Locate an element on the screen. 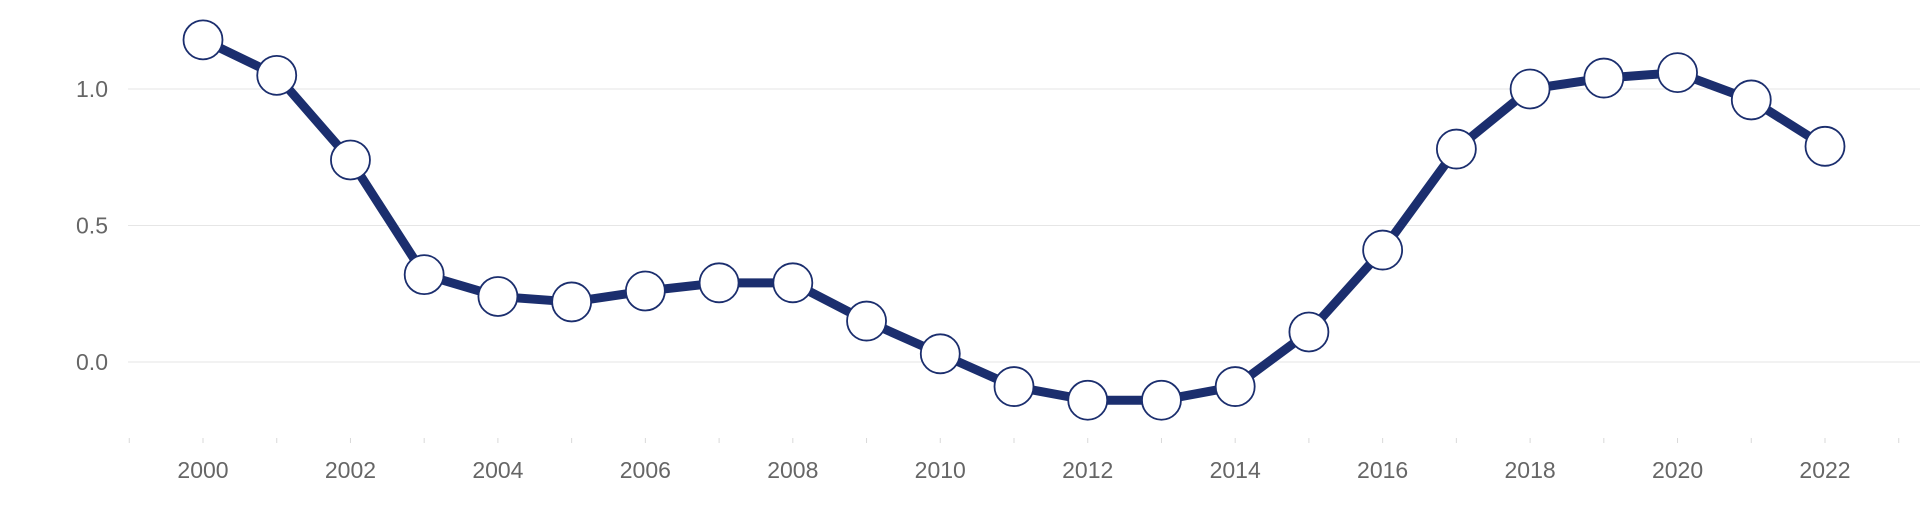 The width and height of the screenshot is (1920, 510). x-tick-label: 2012 is located at coordinates (1087, 470).